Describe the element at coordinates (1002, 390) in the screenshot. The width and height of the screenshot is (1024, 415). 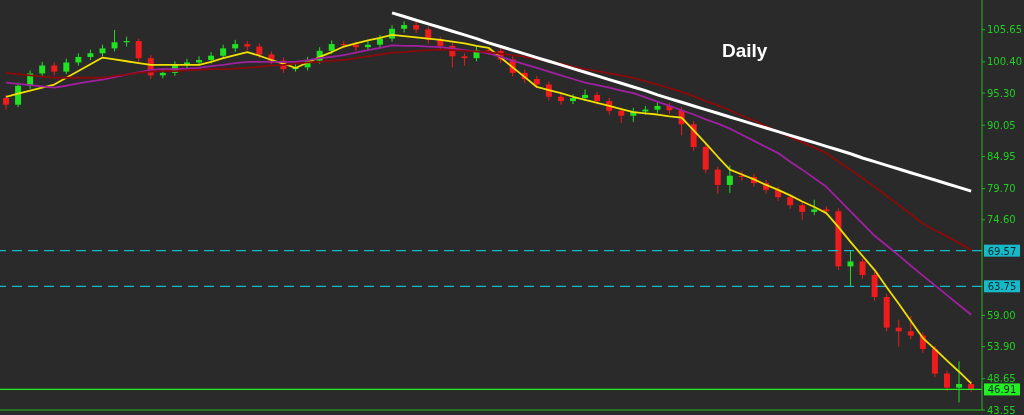
I see `ref-line-label: 46.91` at that location.